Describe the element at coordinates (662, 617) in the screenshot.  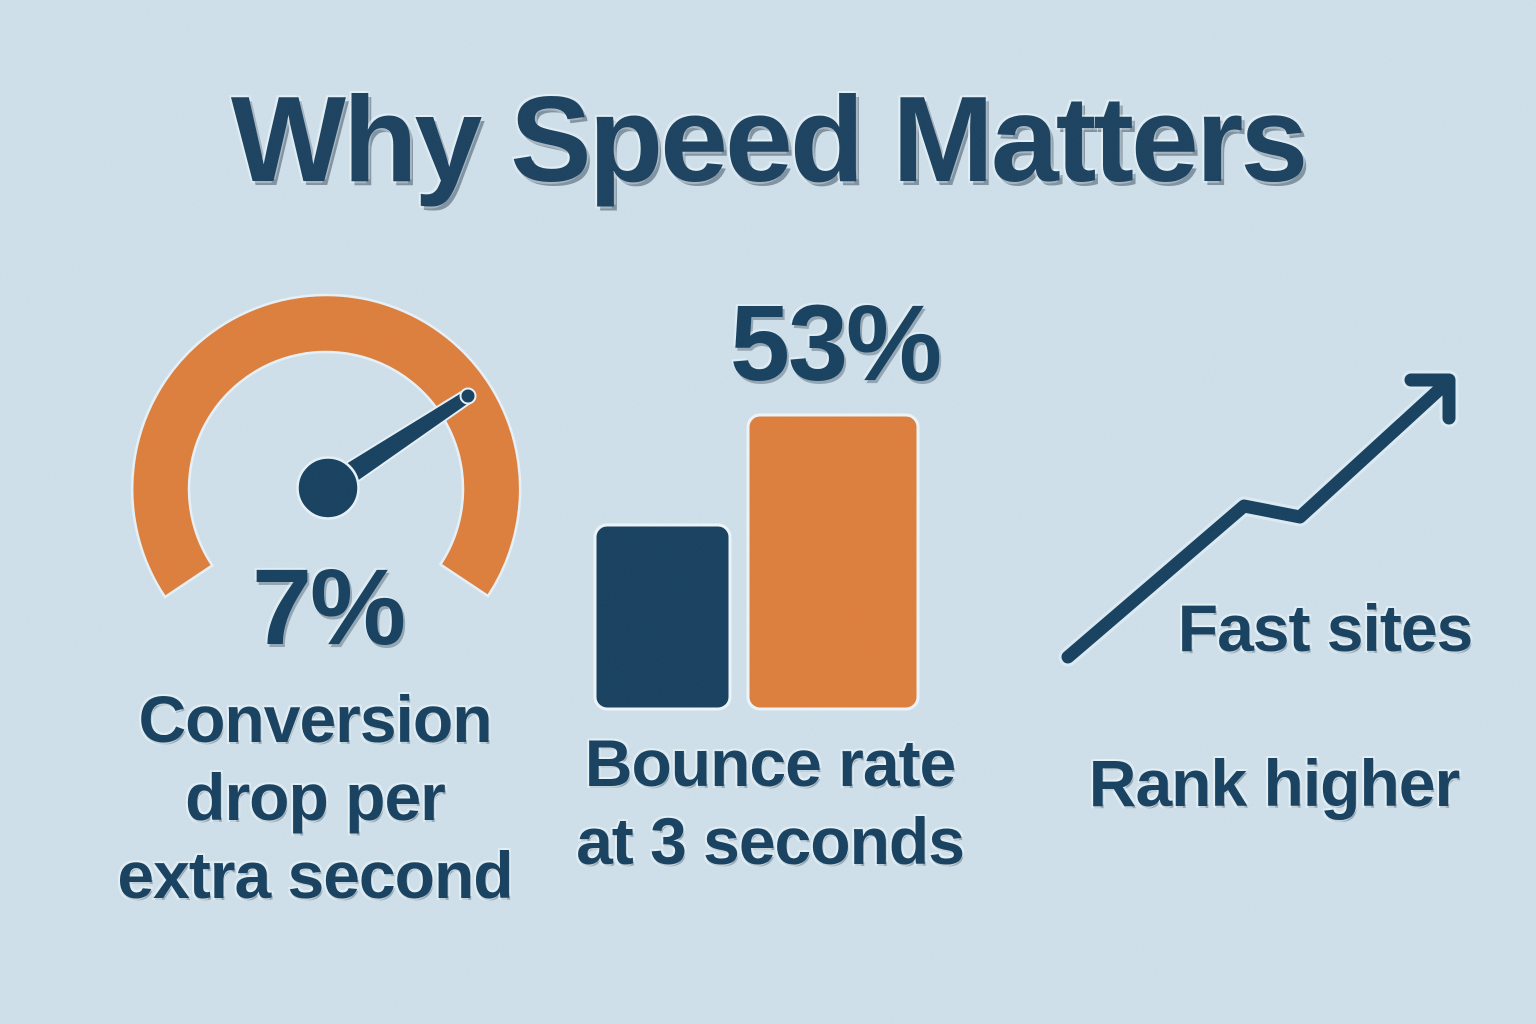
I see `bar-navy` at that location.